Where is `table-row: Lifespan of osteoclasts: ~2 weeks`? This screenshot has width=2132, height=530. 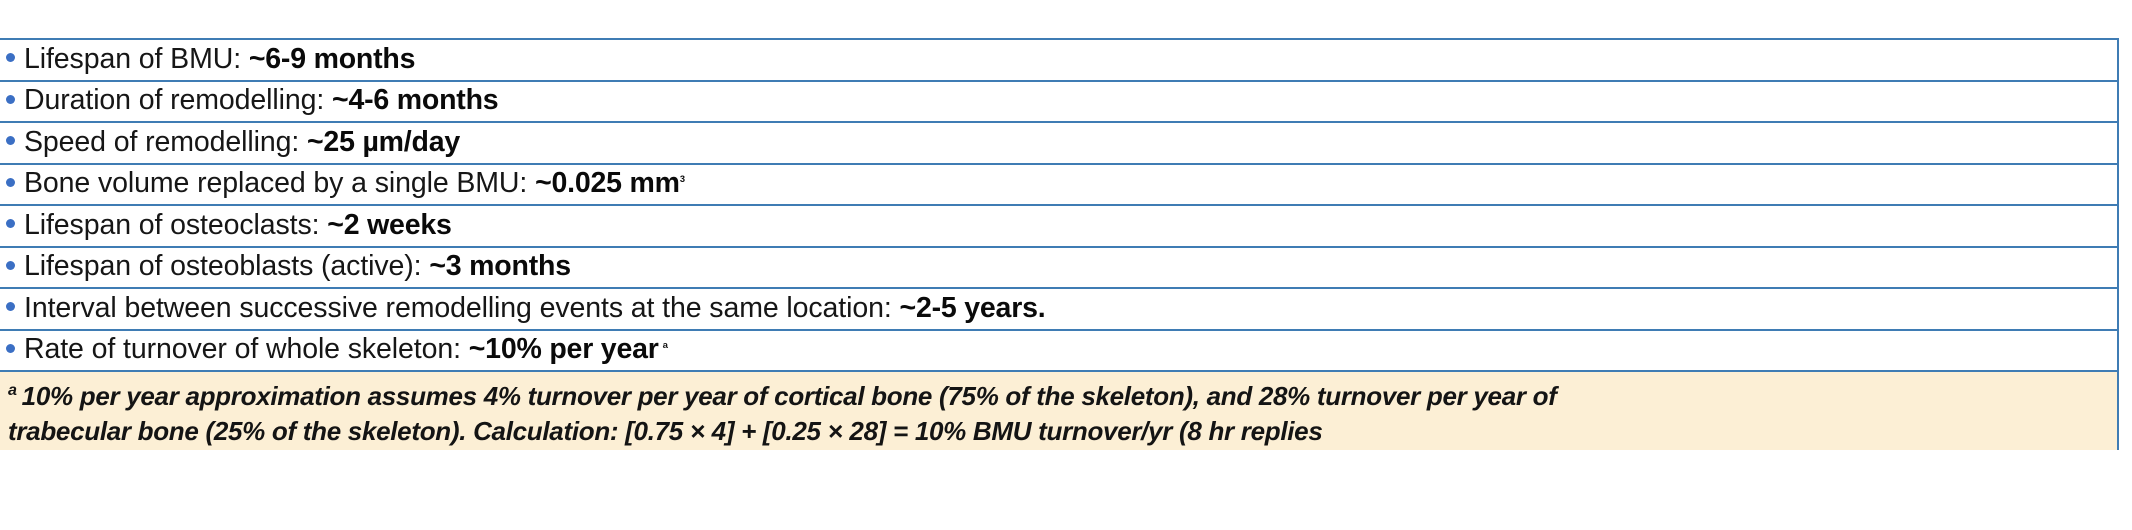
table-row: Lifespan of osteoclasts: ~2 weeks is located at coordinates (1059, 225).